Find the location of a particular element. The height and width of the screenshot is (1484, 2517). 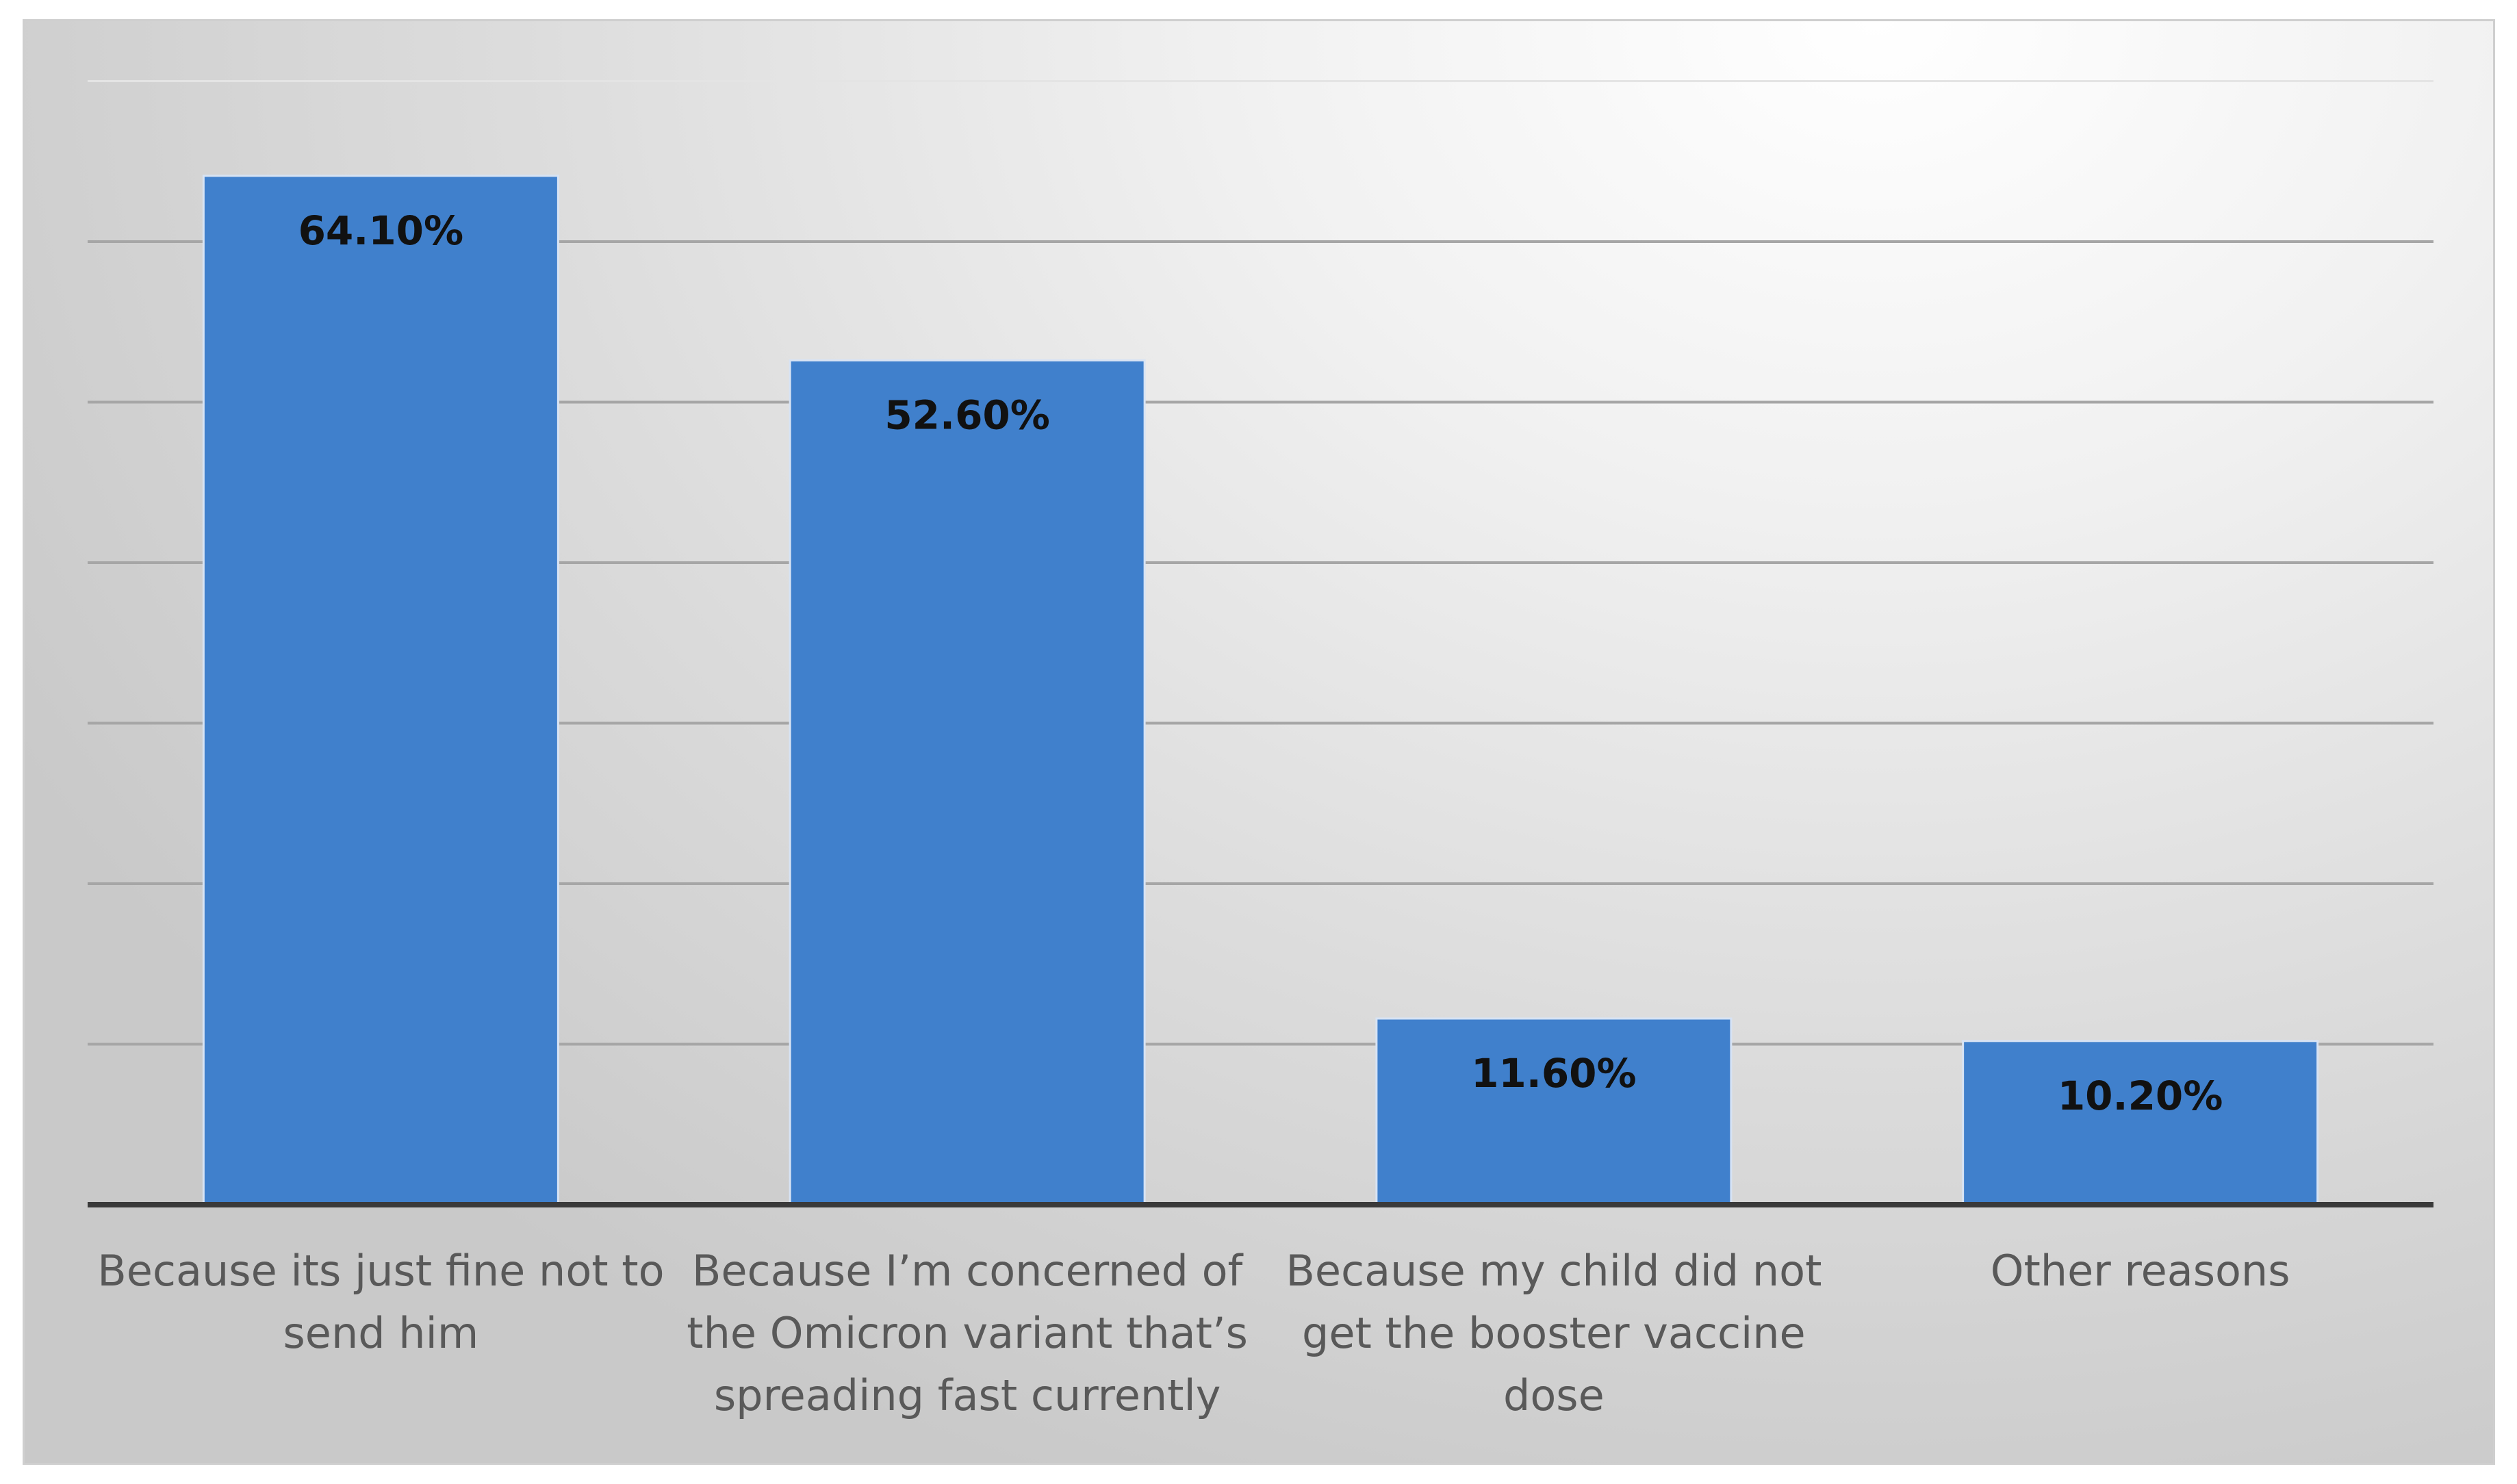

data-label: 11.60% is located at coordinates (1554, 1073).